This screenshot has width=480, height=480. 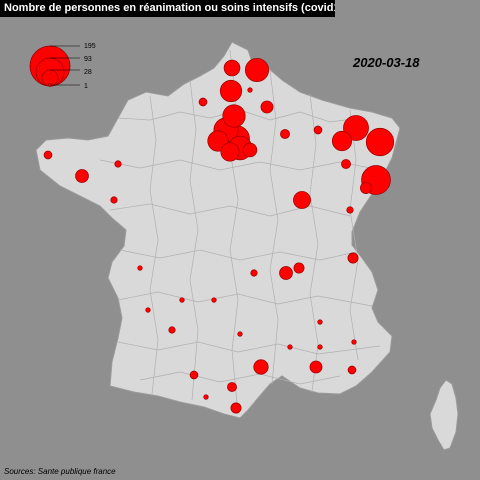 I want to click on legend: 195 93 28 1, so click(x=62, y=66).